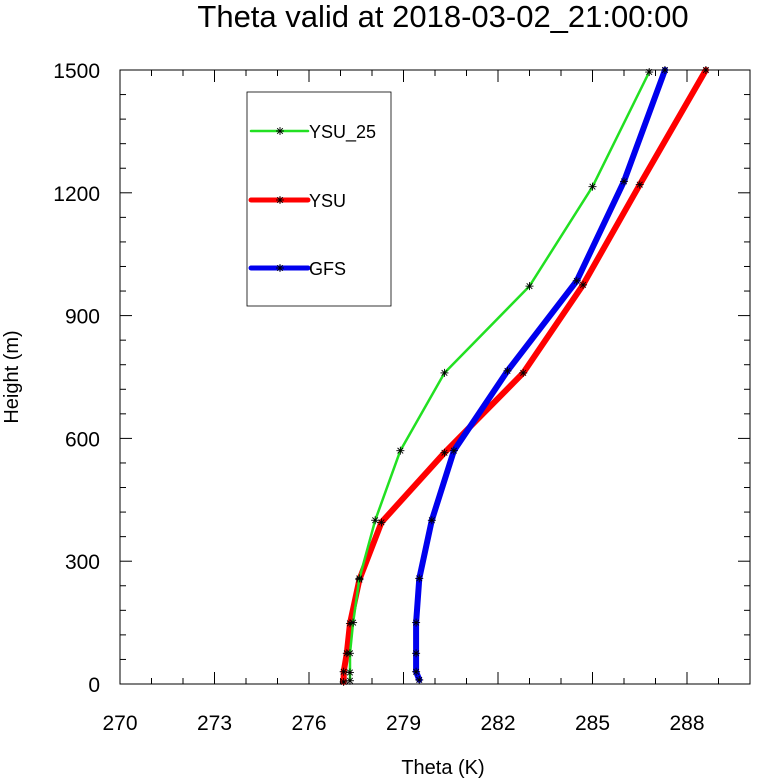 This screenshot has height=781, width=766. I want to click on y-axis-label: Height (m), so click(12, 376).